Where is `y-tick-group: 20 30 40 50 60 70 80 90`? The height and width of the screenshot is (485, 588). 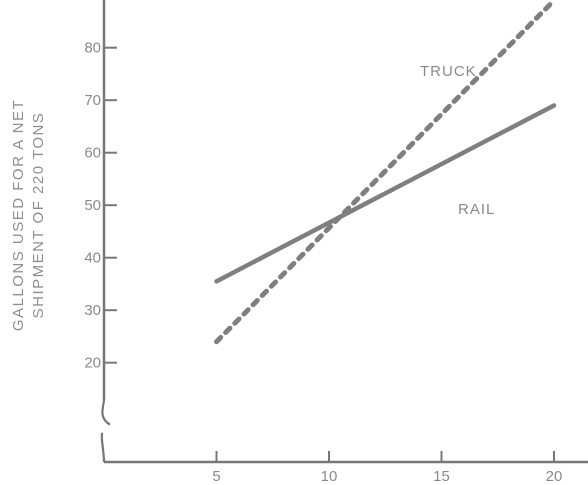 y-tick-group: 20 30 40 50 60 70 80 90 is located at coordinates (100, 186).